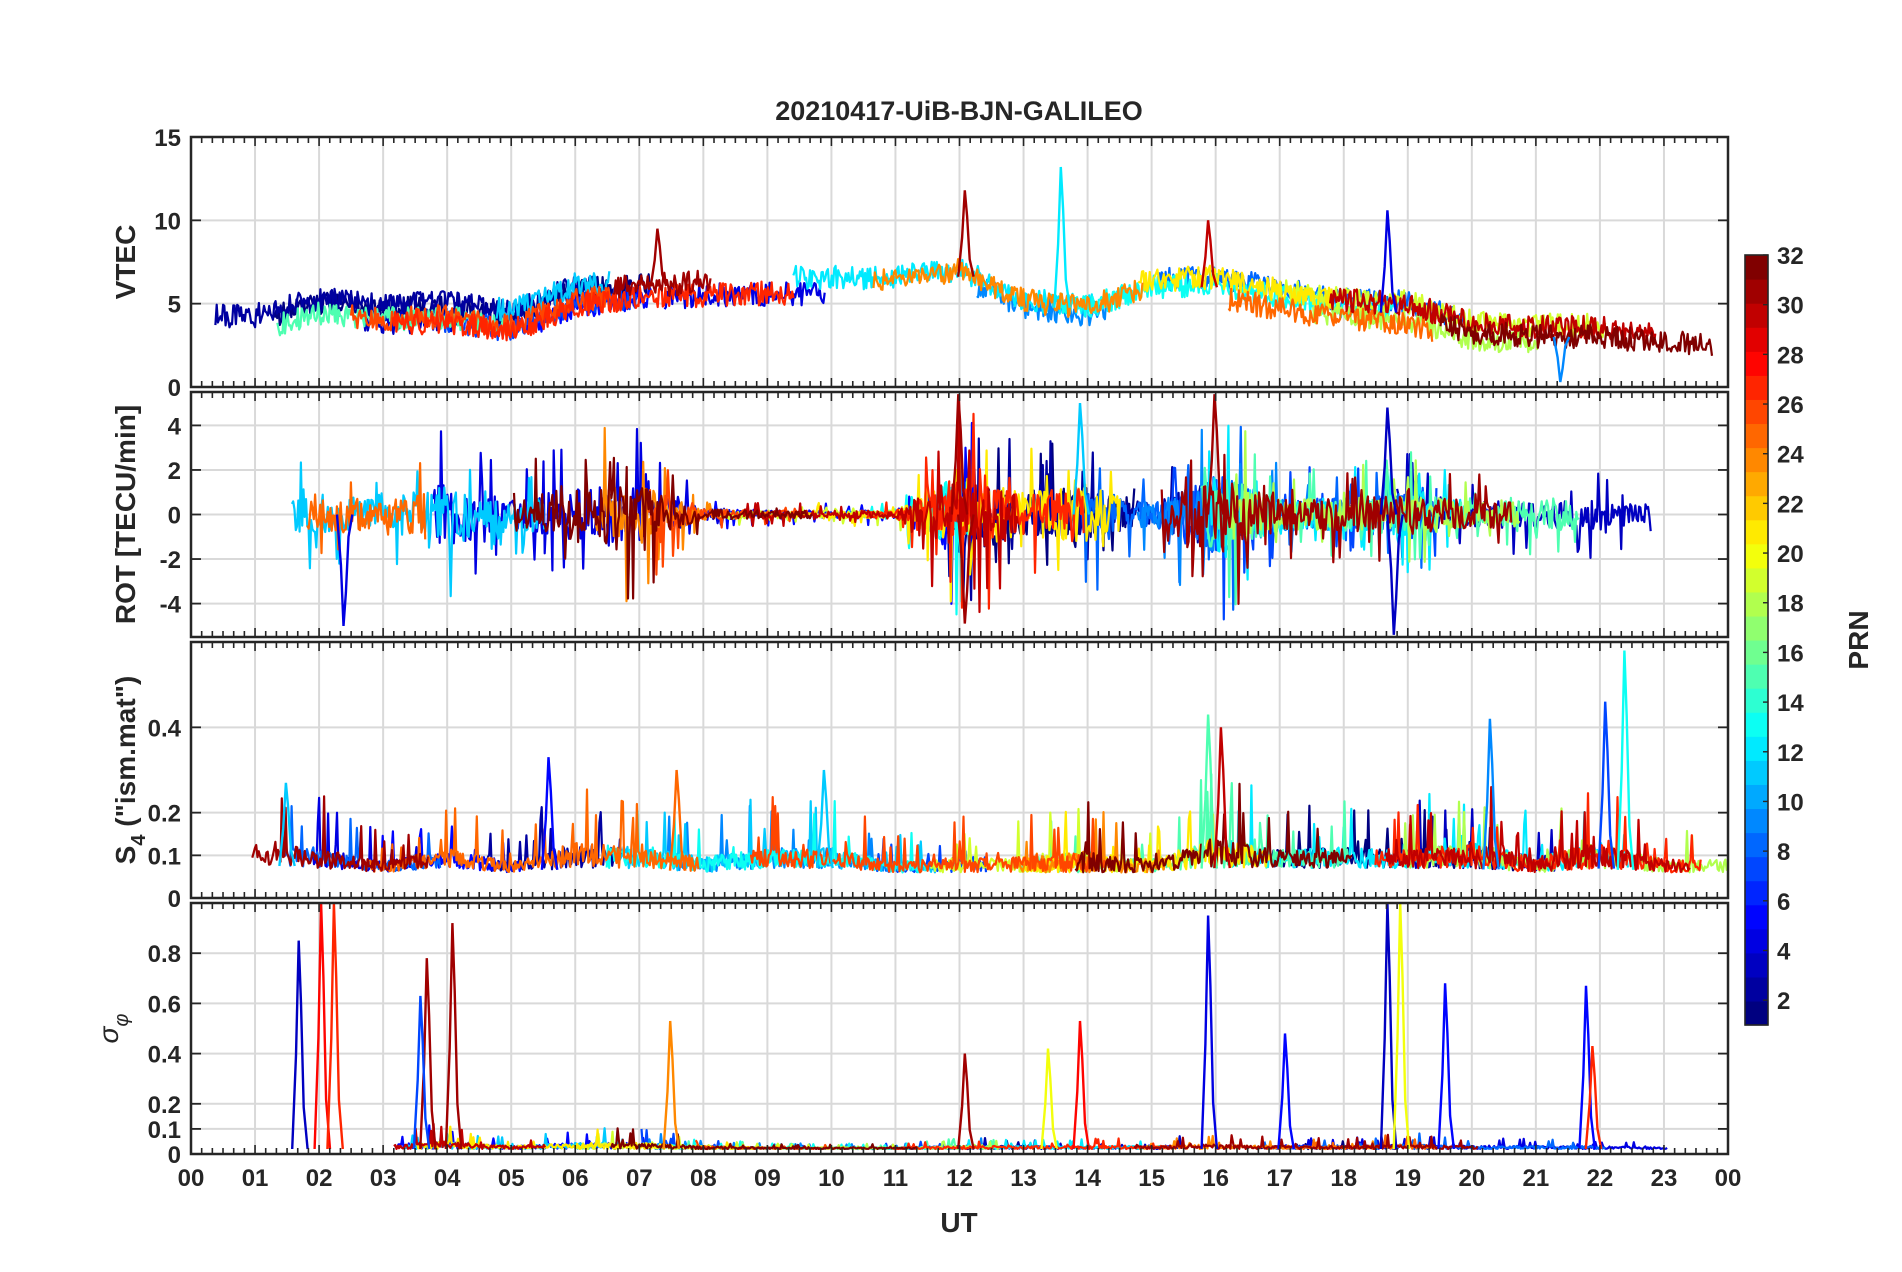  I want to click on colorbar-label: PRN, so click(1858, 639).